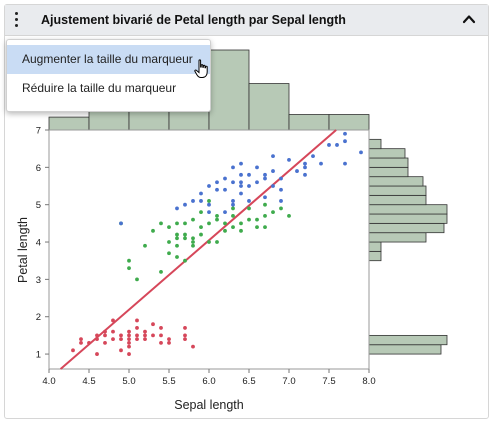 The width and height of the screenshot is (492, 423). I want to click on y-tick-label: 7, so click(38, 131).